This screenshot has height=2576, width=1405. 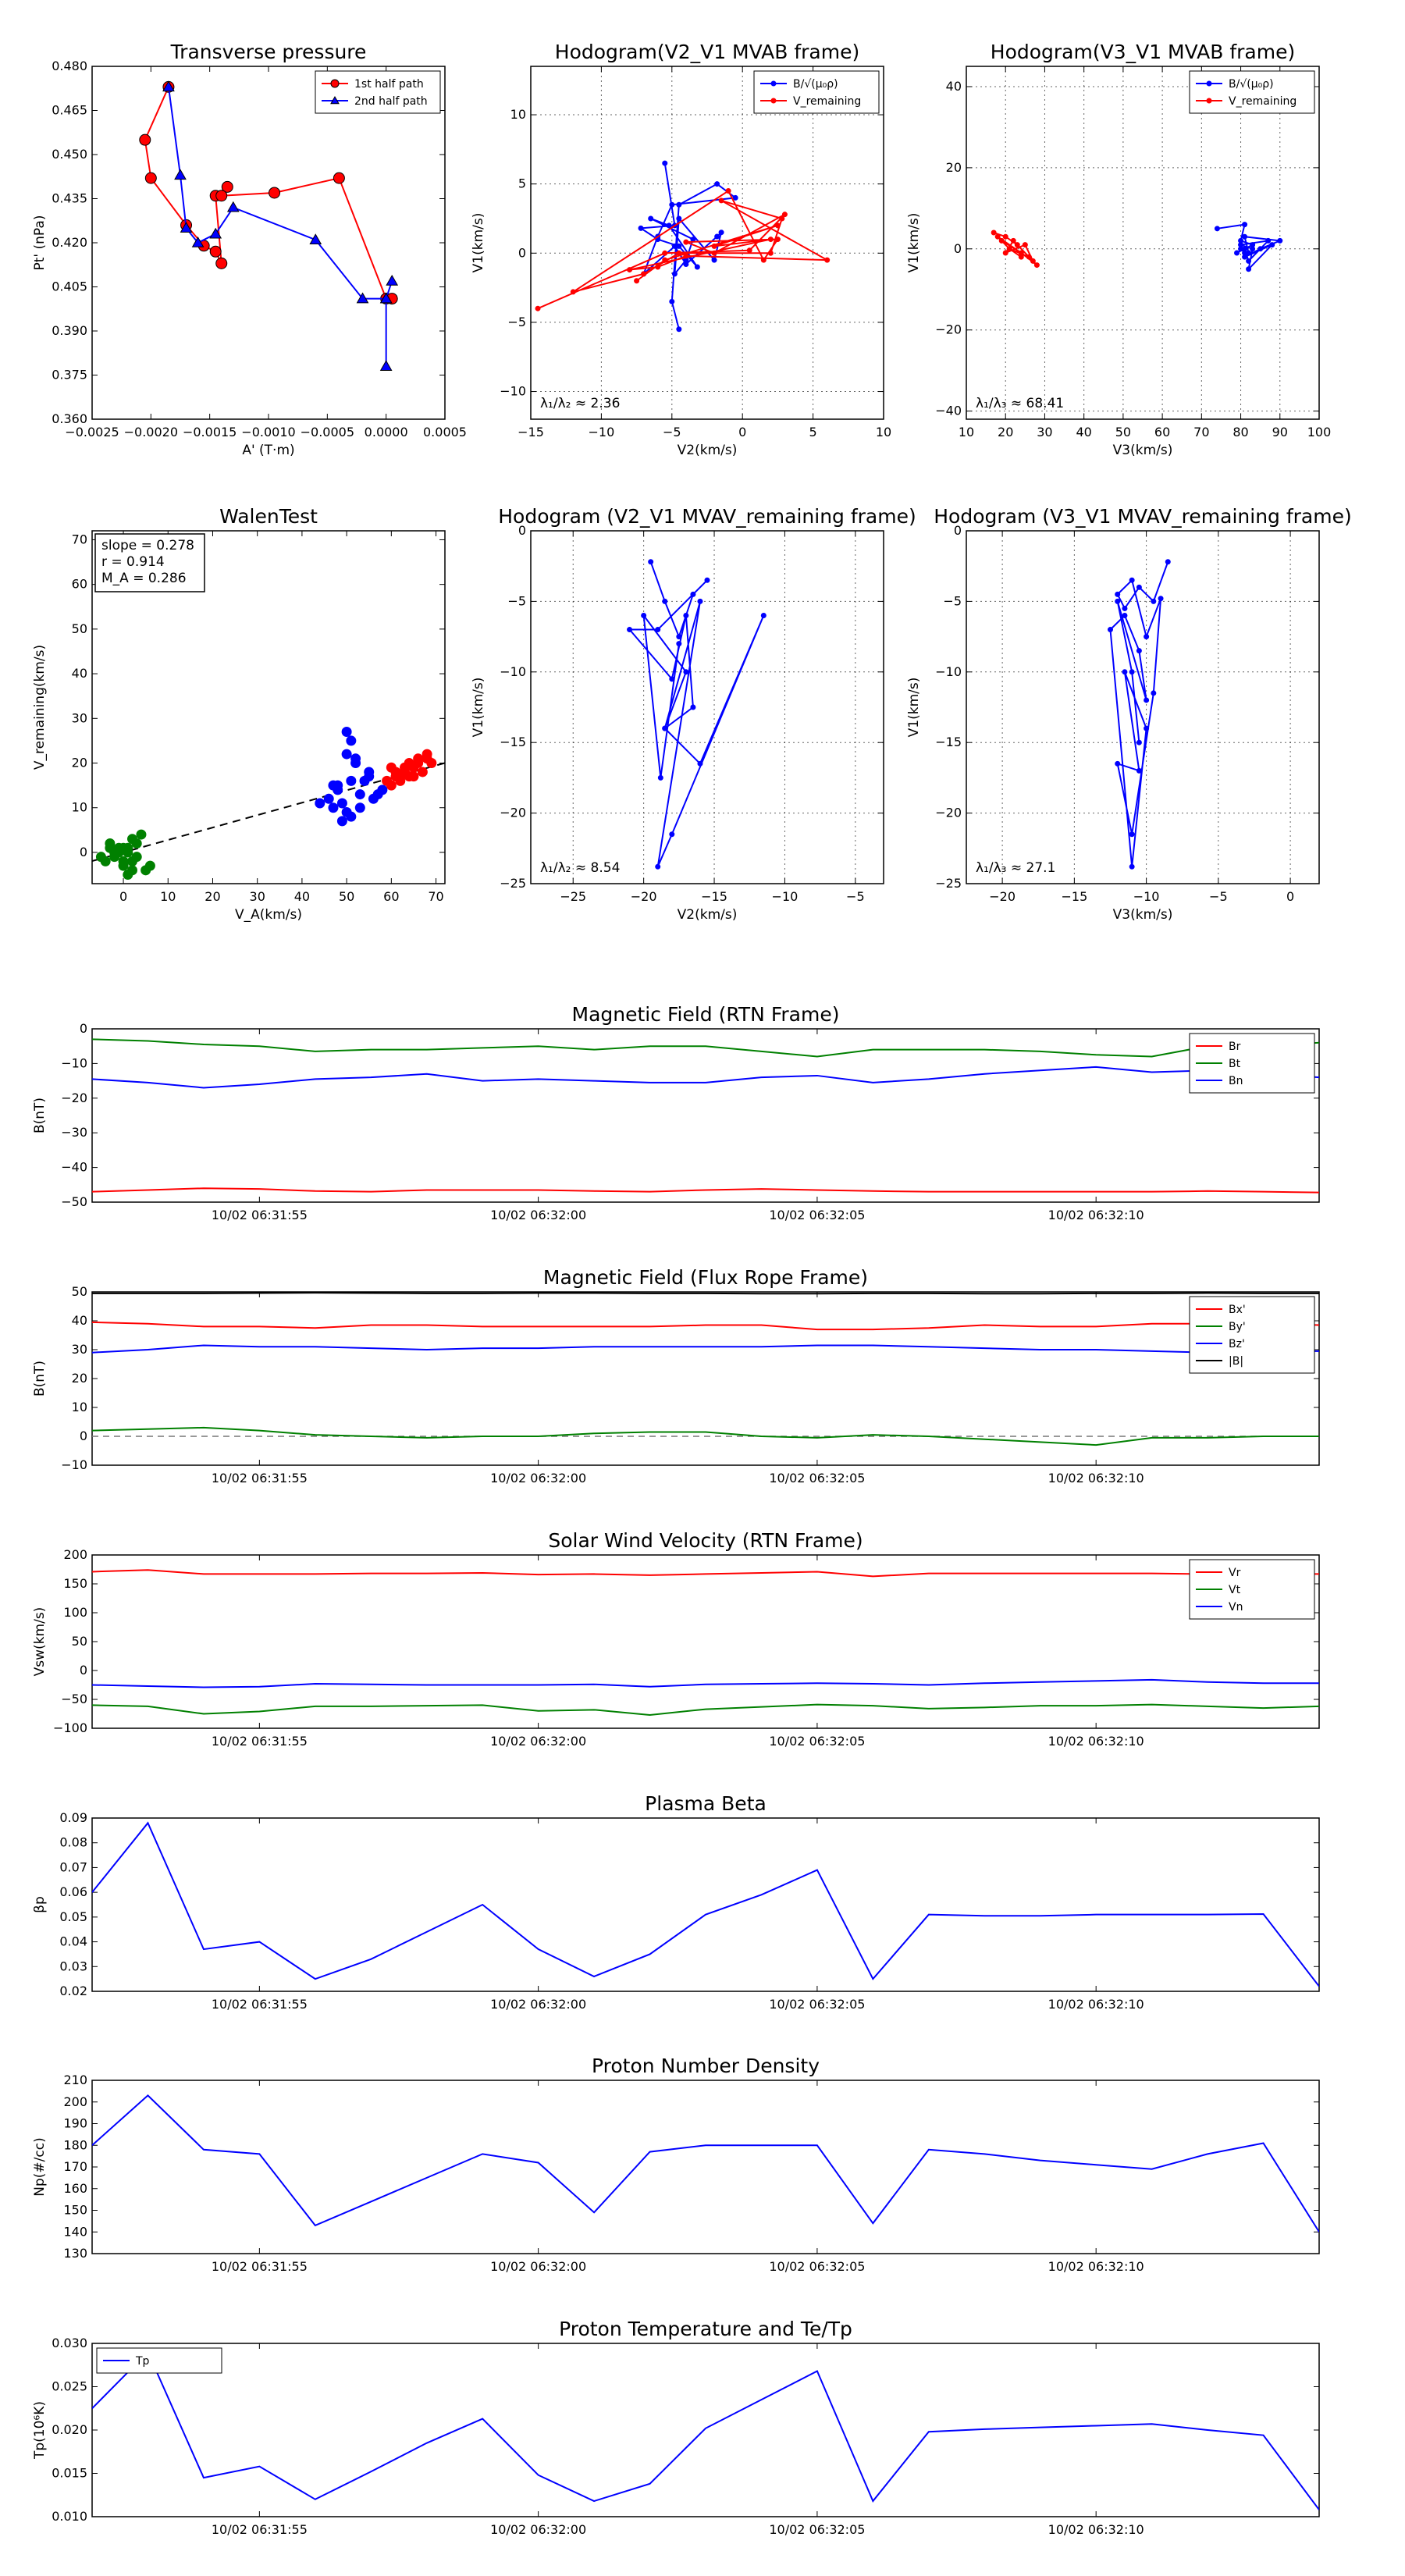 I want to click on chart-title: Hodogram (V2_V1 MVAV_remaining frame), so click(x=707, y=516).